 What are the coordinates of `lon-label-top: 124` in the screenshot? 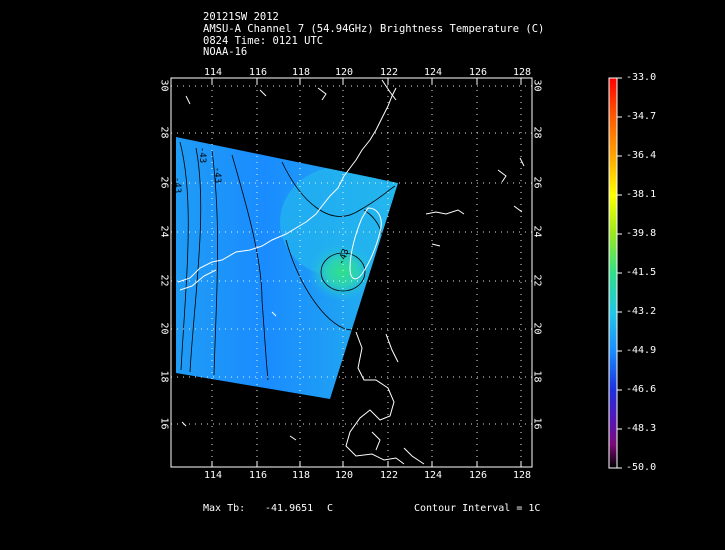 It's located at (433, 72).